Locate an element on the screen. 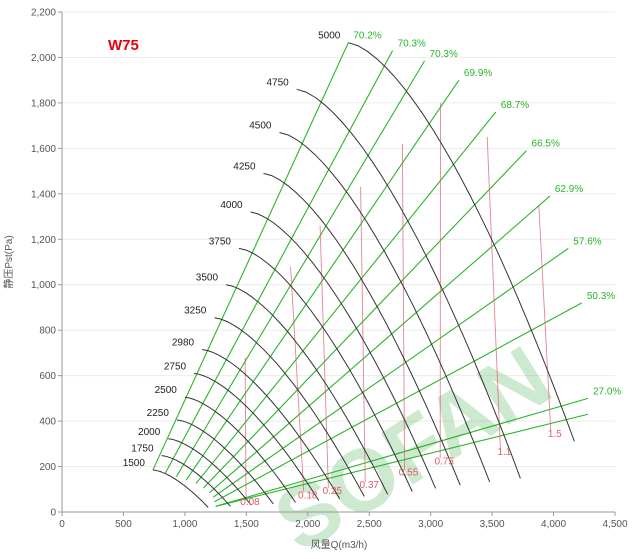 The height and width of the screenshot is (559, 633). x-tick-label: 1,000 is located at coordinates (184, 524).